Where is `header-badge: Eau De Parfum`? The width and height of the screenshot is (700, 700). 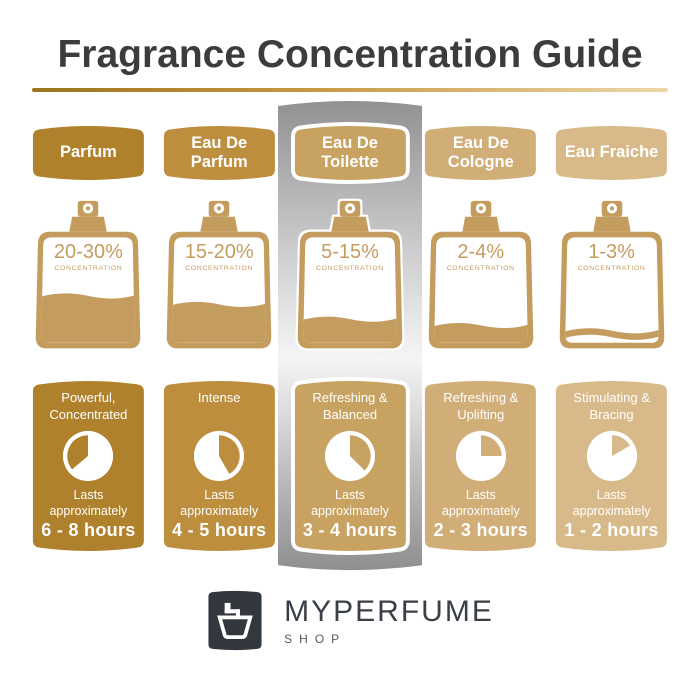 header-badge: Eau De Parfum is located at coordinates (219, 153).